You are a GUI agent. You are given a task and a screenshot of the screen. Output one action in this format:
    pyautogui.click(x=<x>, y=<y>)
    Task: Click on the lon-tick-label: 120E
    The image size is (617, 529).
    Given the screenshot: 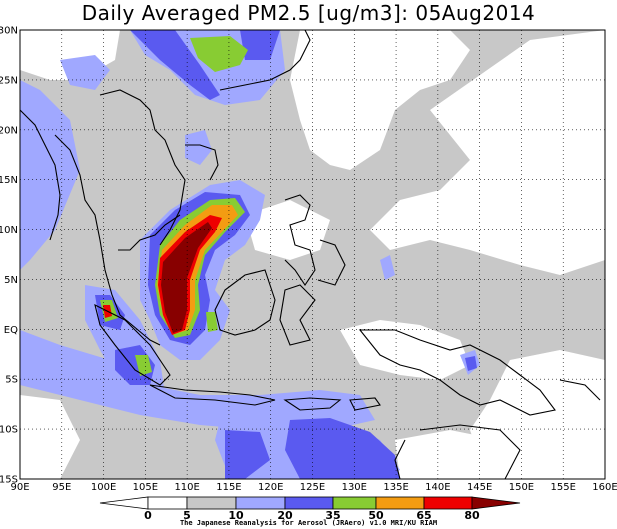 What is the action you would take?
    pyautogui.click(x=270, y=487)
    